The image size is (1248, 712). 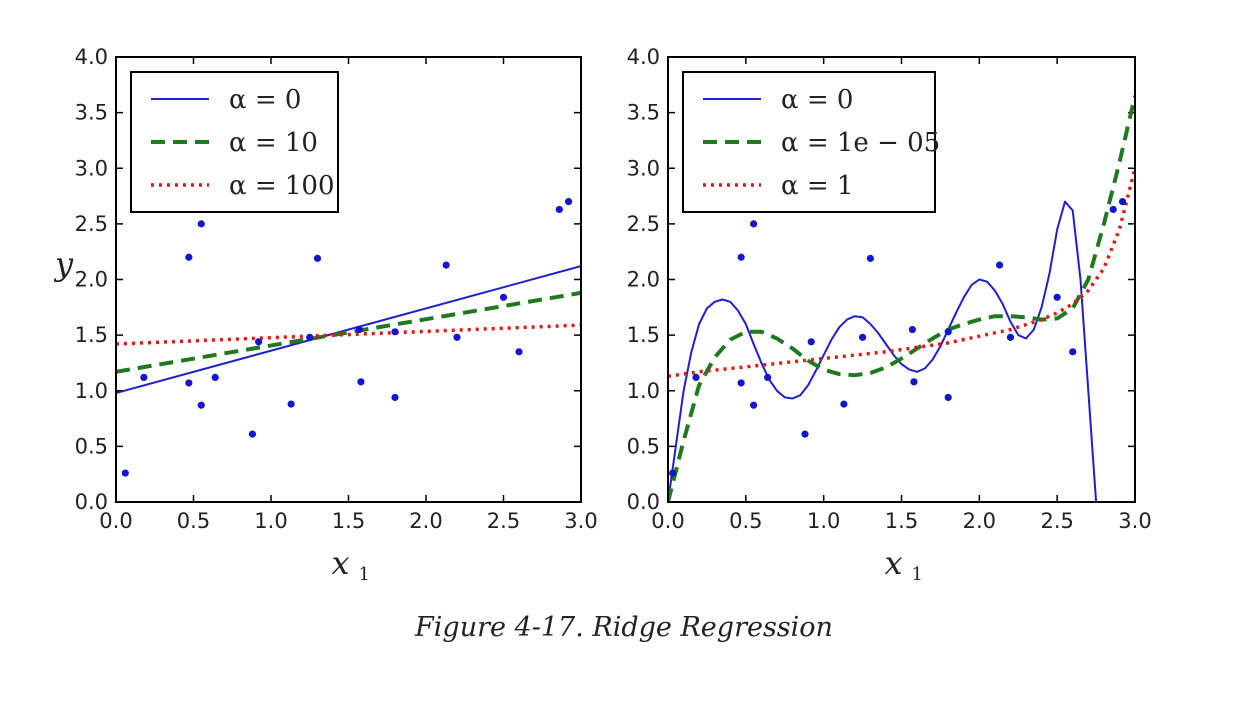 I want to click on y-axis-title: y, so click(x=63, y=264).